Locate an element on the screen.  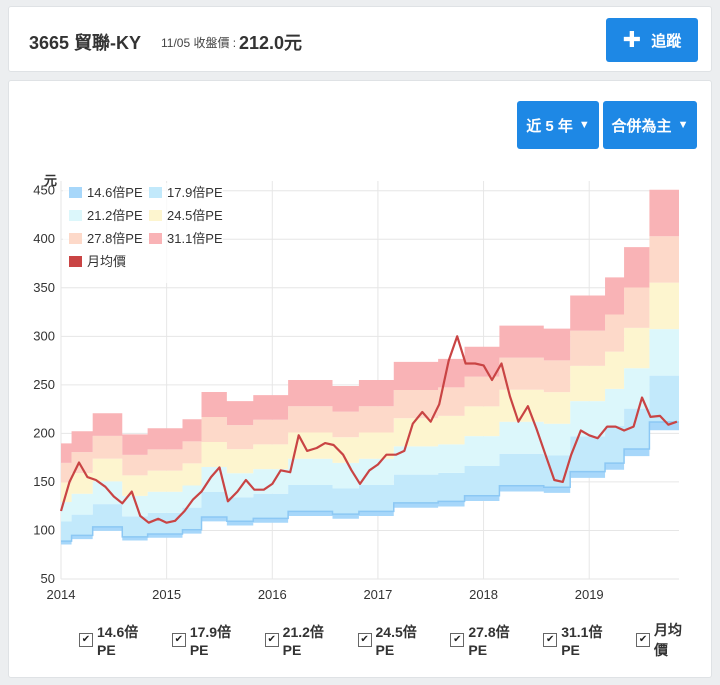
y-tick-label: 250 is located at coordinates (44, 384).